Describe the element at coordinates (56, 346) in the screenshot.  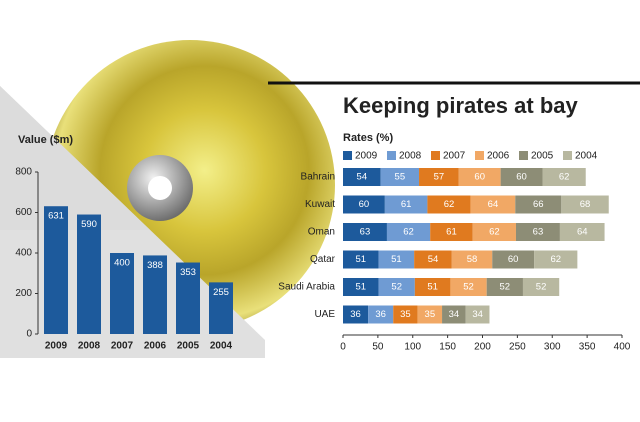
I see `x-tick-label: 2009` at that location.